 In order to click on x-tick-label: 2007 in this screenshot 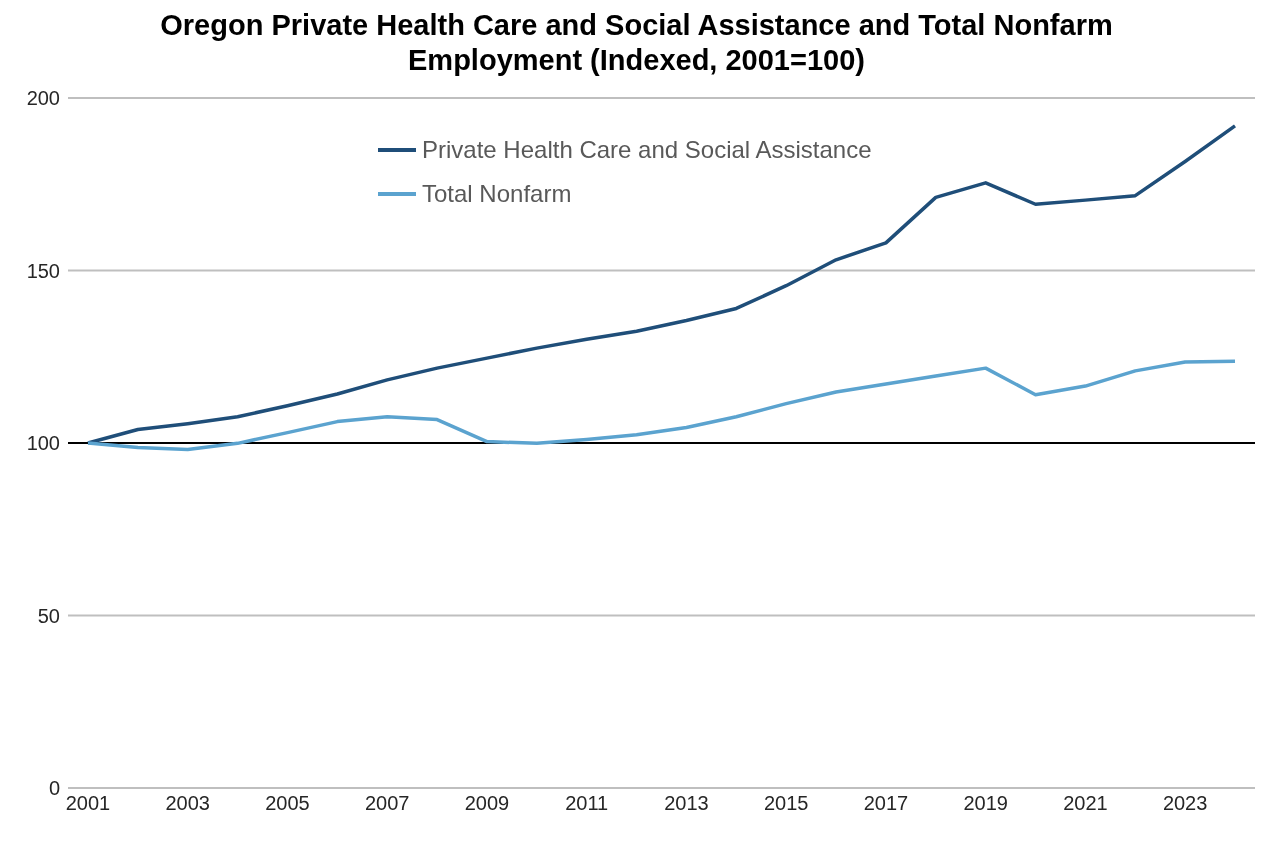, I will do `click(387, 803)`.